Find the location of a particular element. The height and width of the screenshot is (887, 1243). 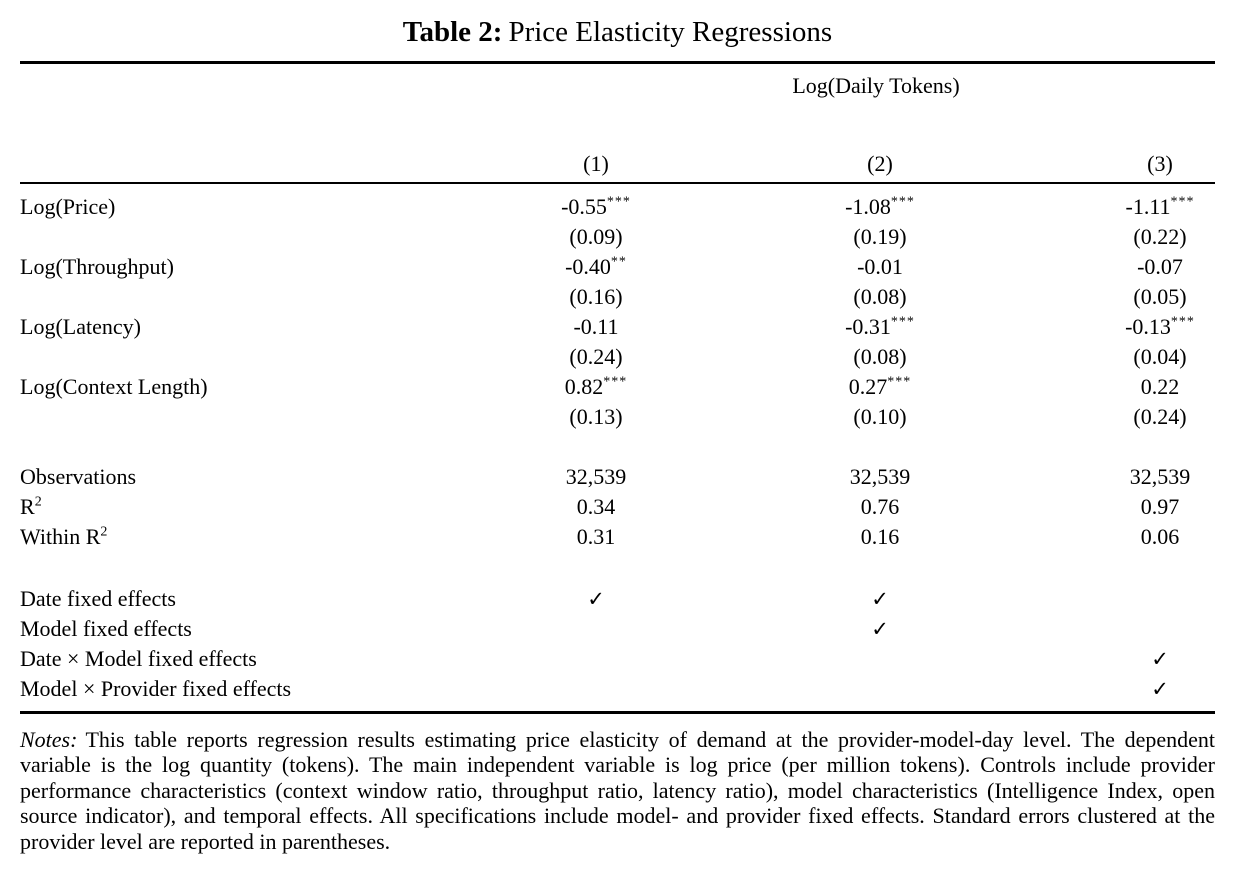

table-title: Table 2: Price Elasticity Regressions is located at coordinates (617, 30).